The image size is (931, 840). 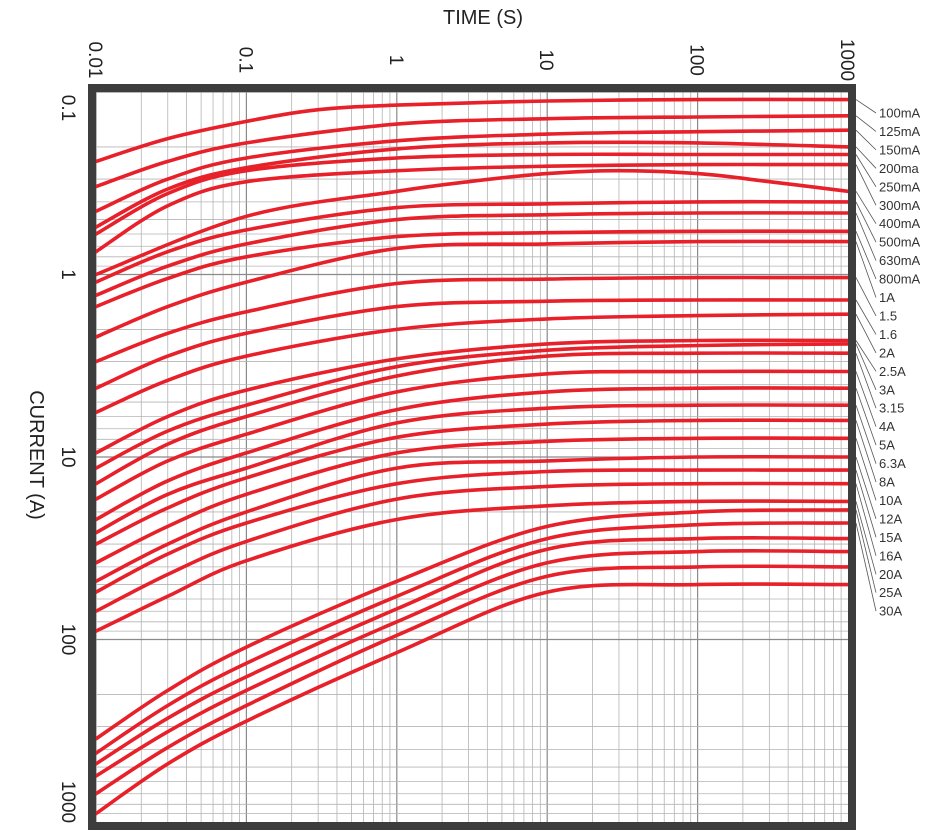 I want to click on y-tick-label: 1, so click(x=67, y=274).